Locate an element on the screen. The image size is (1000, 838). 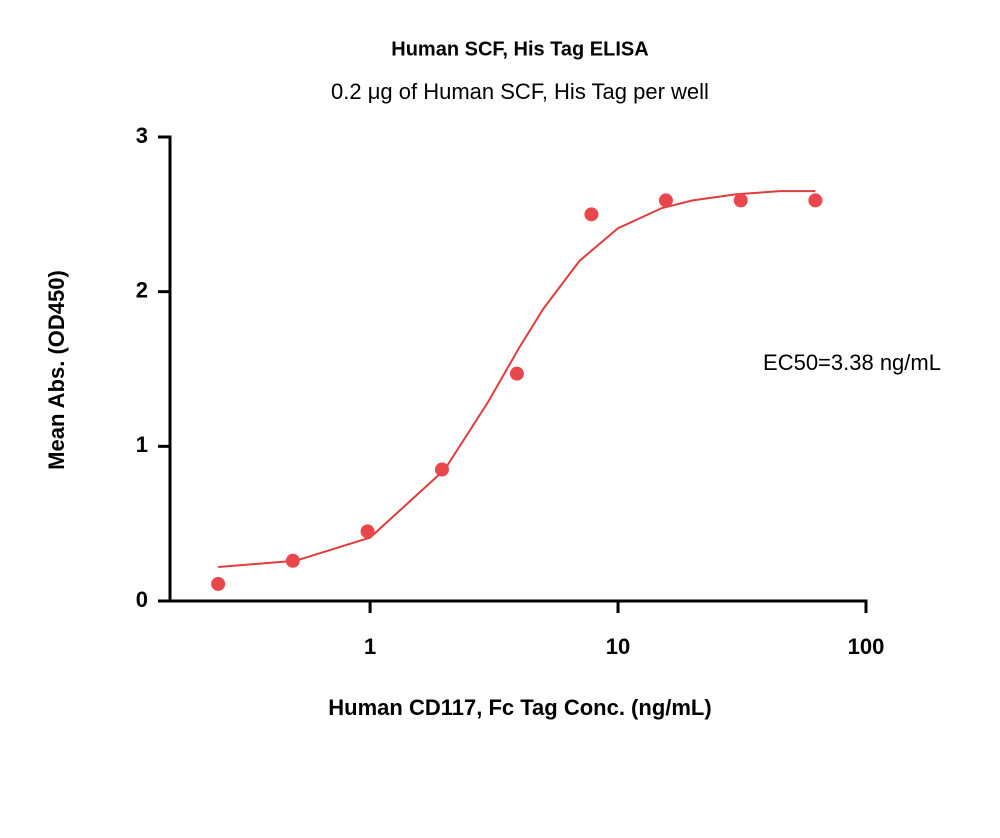
y-tick-label: 0 is located at coordinates (142, 599).